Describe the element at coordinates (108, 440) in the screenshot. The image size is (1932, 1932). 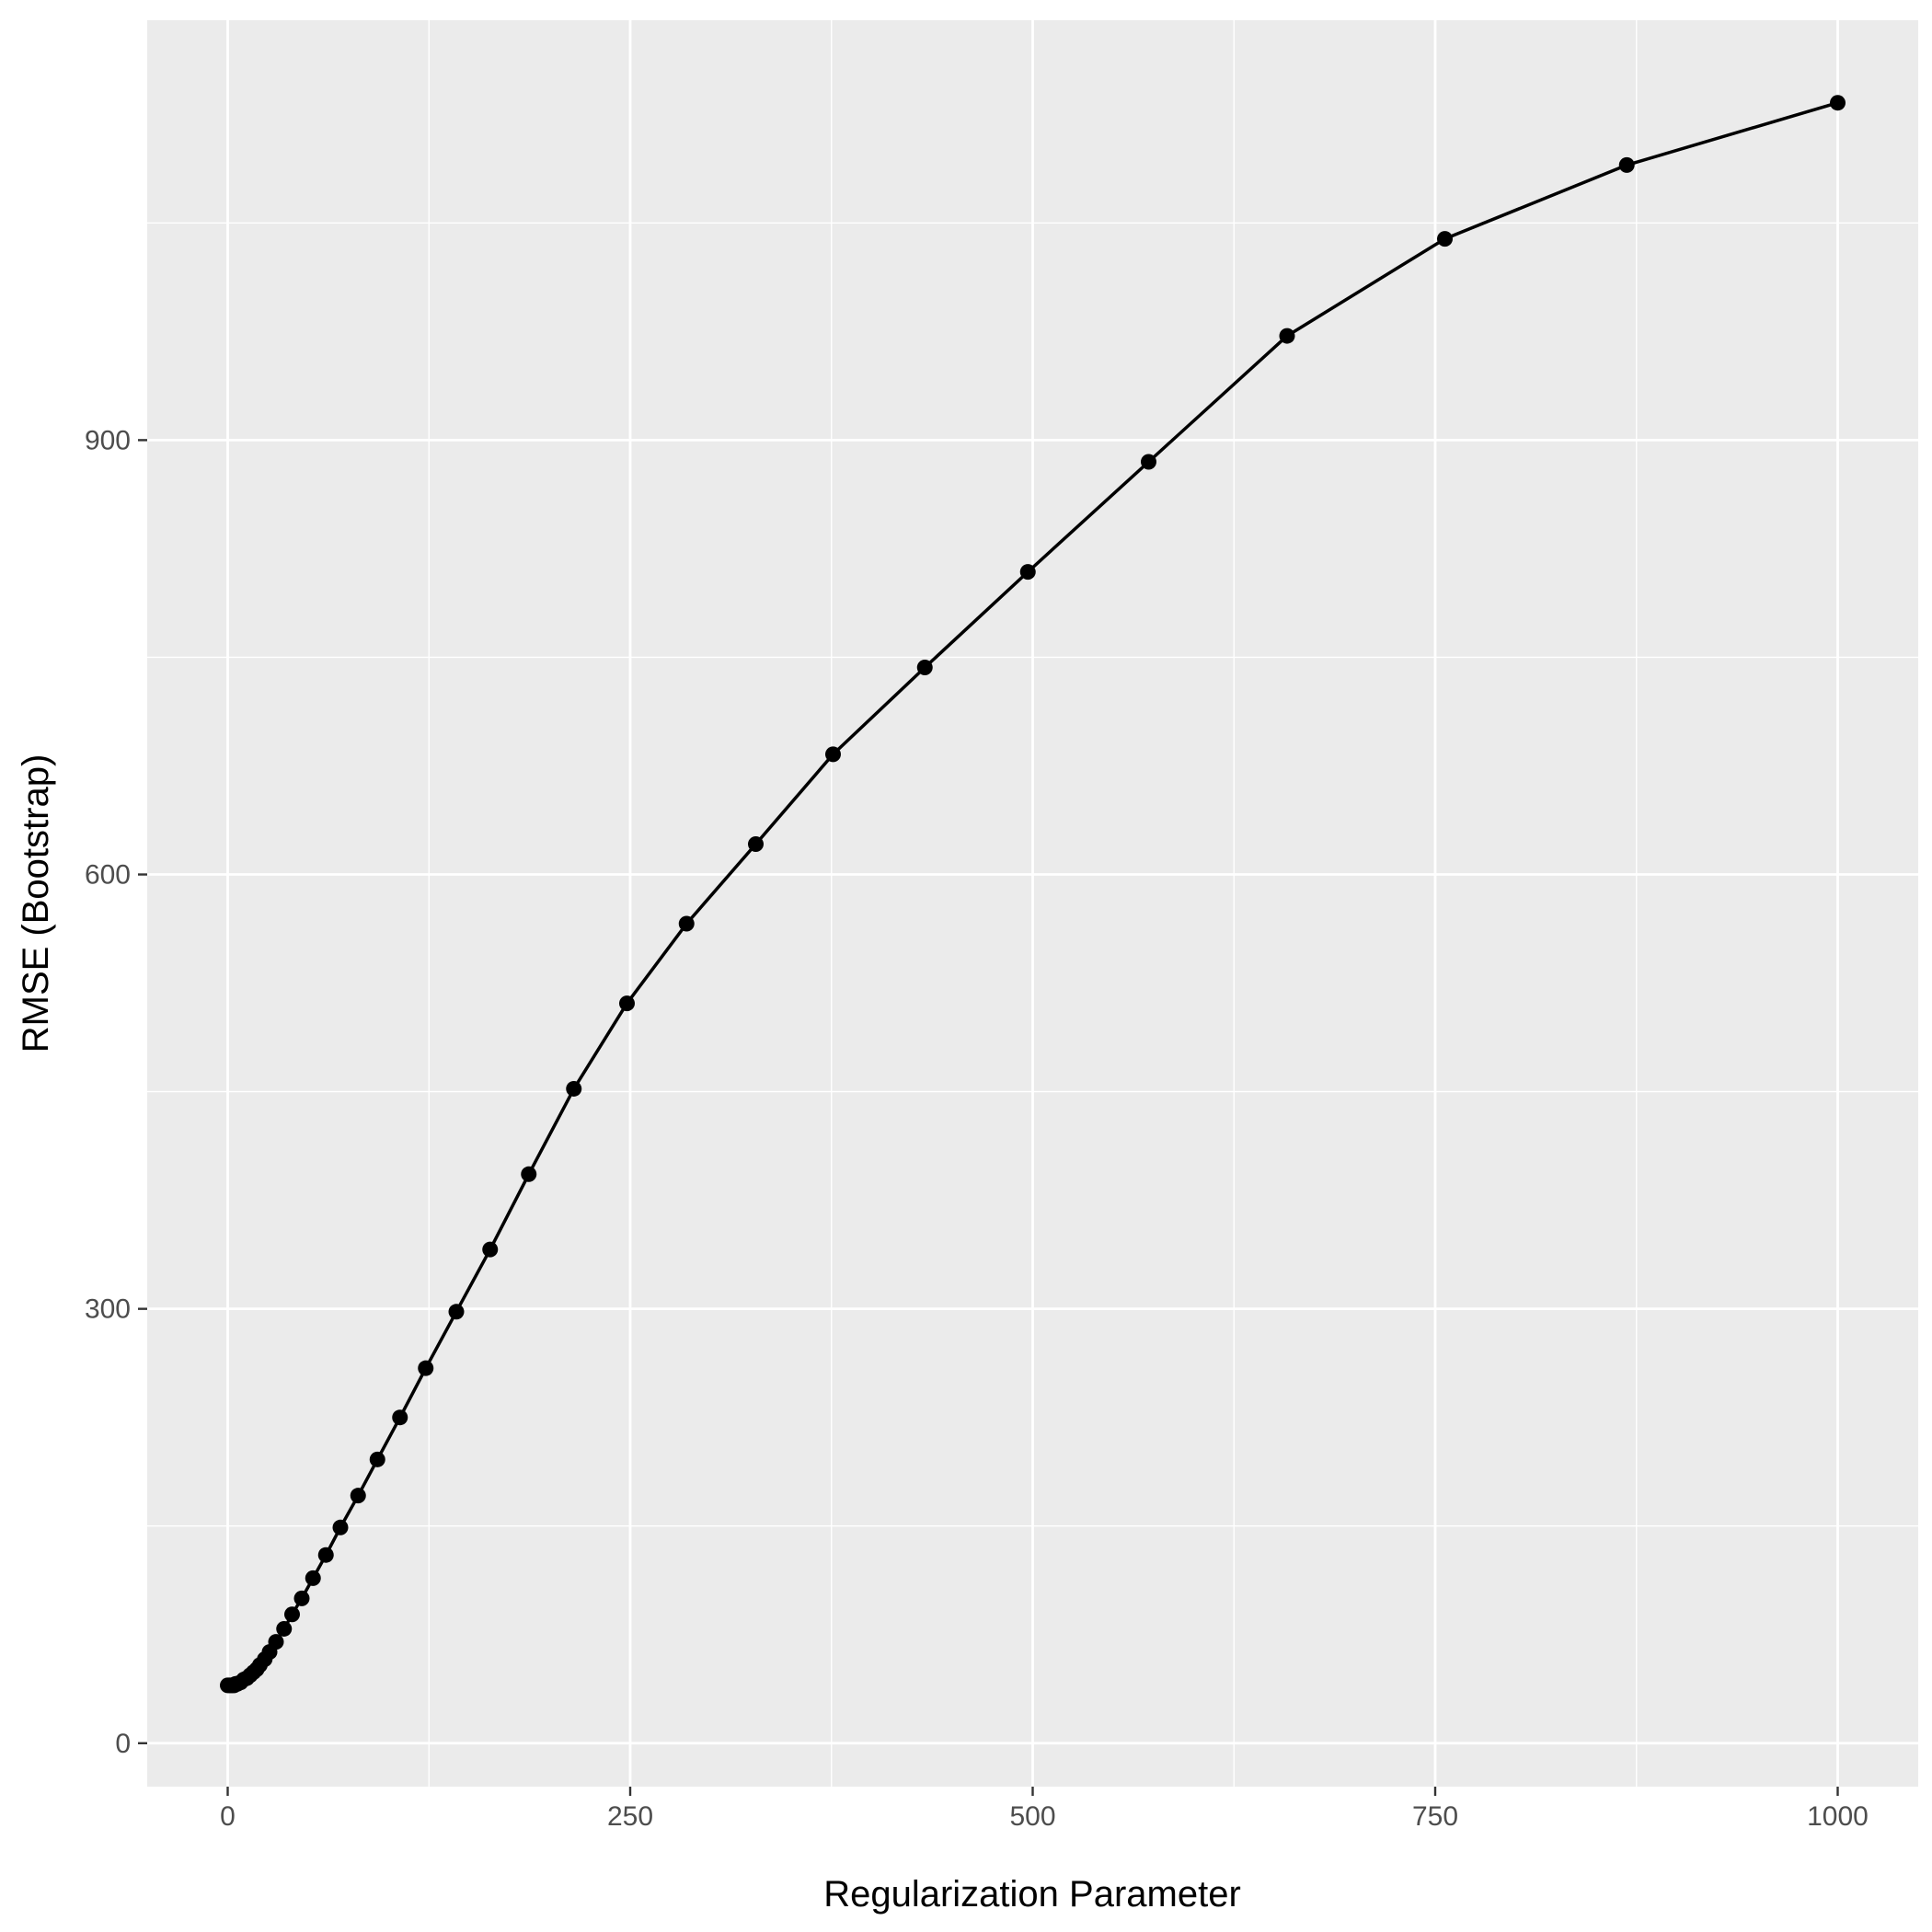
I see `y-tick-label: 900` at that location.